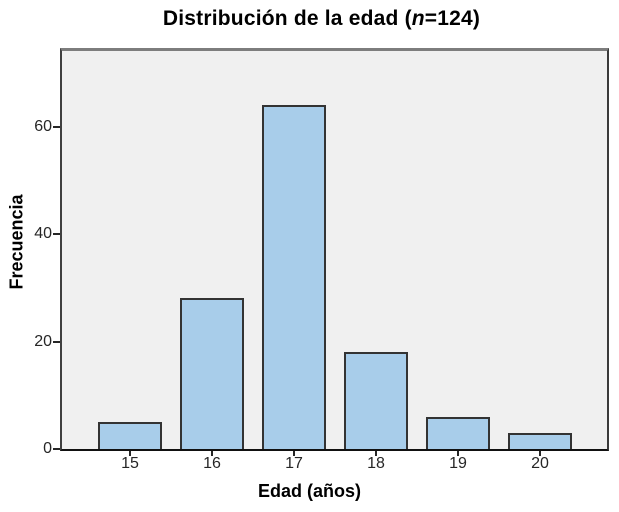 The image size is (619, 512). I want to click on x-tick-label-20: 20, so click(540, 463).